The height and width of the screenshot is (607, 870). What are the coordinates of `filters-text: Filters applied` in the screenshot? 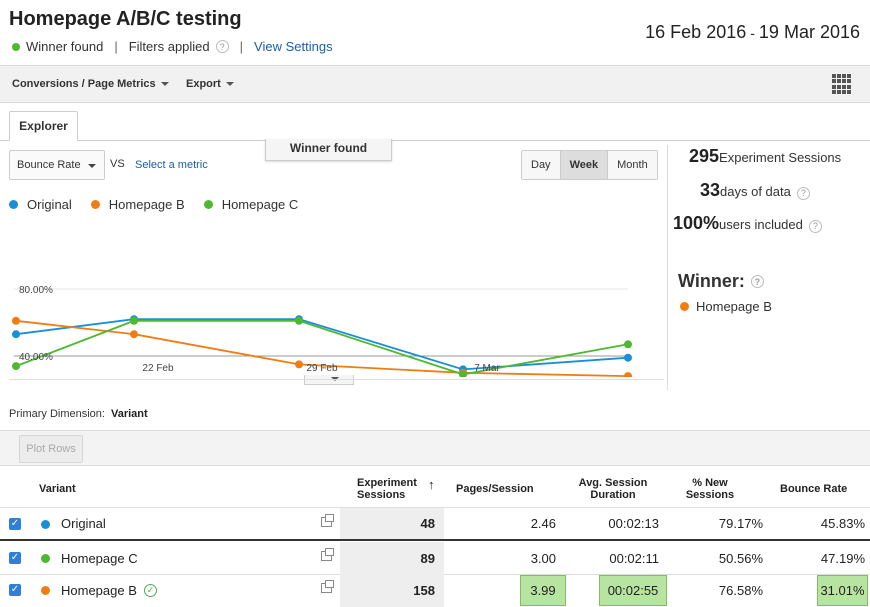 It's located at (169, 46).